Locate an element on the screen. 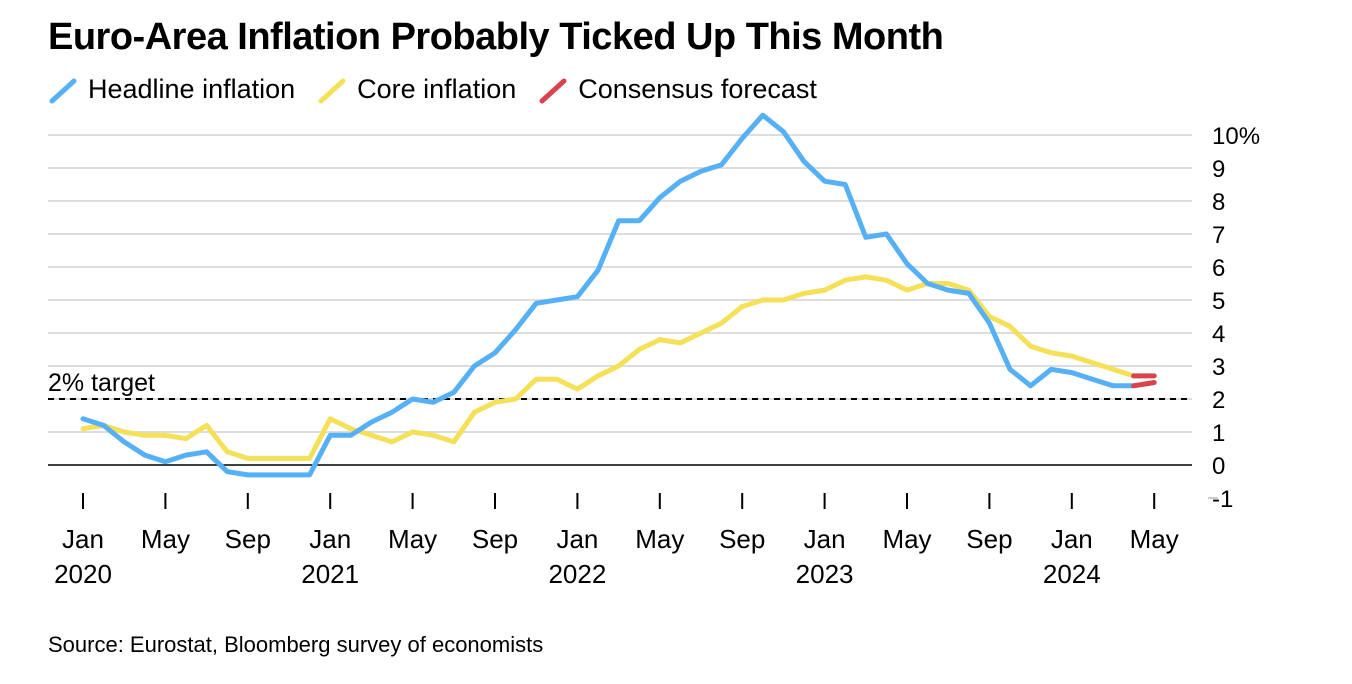 This screenshot has width=1352, height=684. y-tick-label: 9 is located at coordinates (1218, 169).